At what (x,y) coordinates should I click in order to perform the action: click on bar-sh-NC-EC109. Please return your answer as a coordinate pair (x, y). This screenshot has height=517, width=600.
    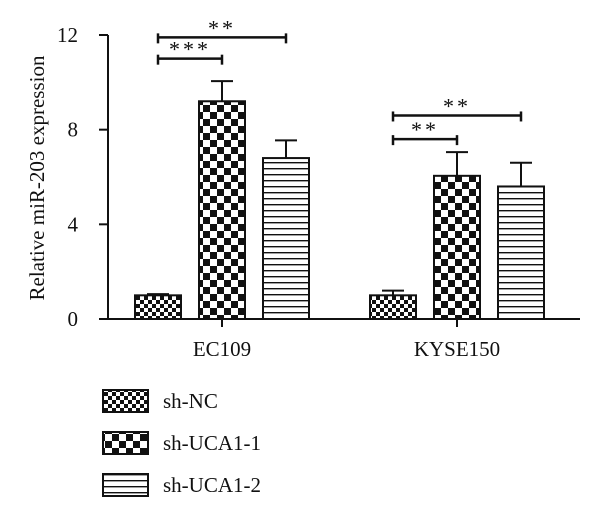
    Looking at the image, I should click on (158, 307).